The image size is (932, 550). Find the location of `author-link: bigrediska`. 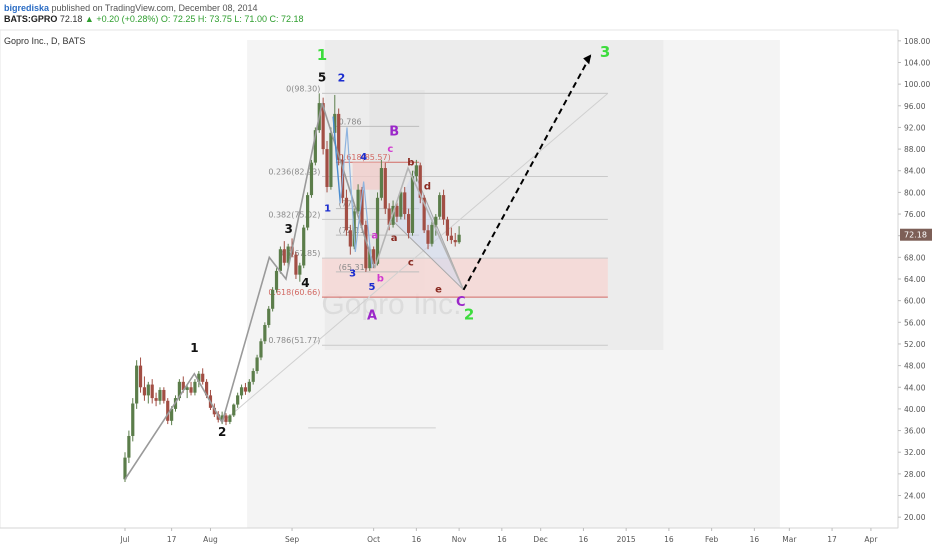

author-link: bigrediska is located at coordinates (27, 8).